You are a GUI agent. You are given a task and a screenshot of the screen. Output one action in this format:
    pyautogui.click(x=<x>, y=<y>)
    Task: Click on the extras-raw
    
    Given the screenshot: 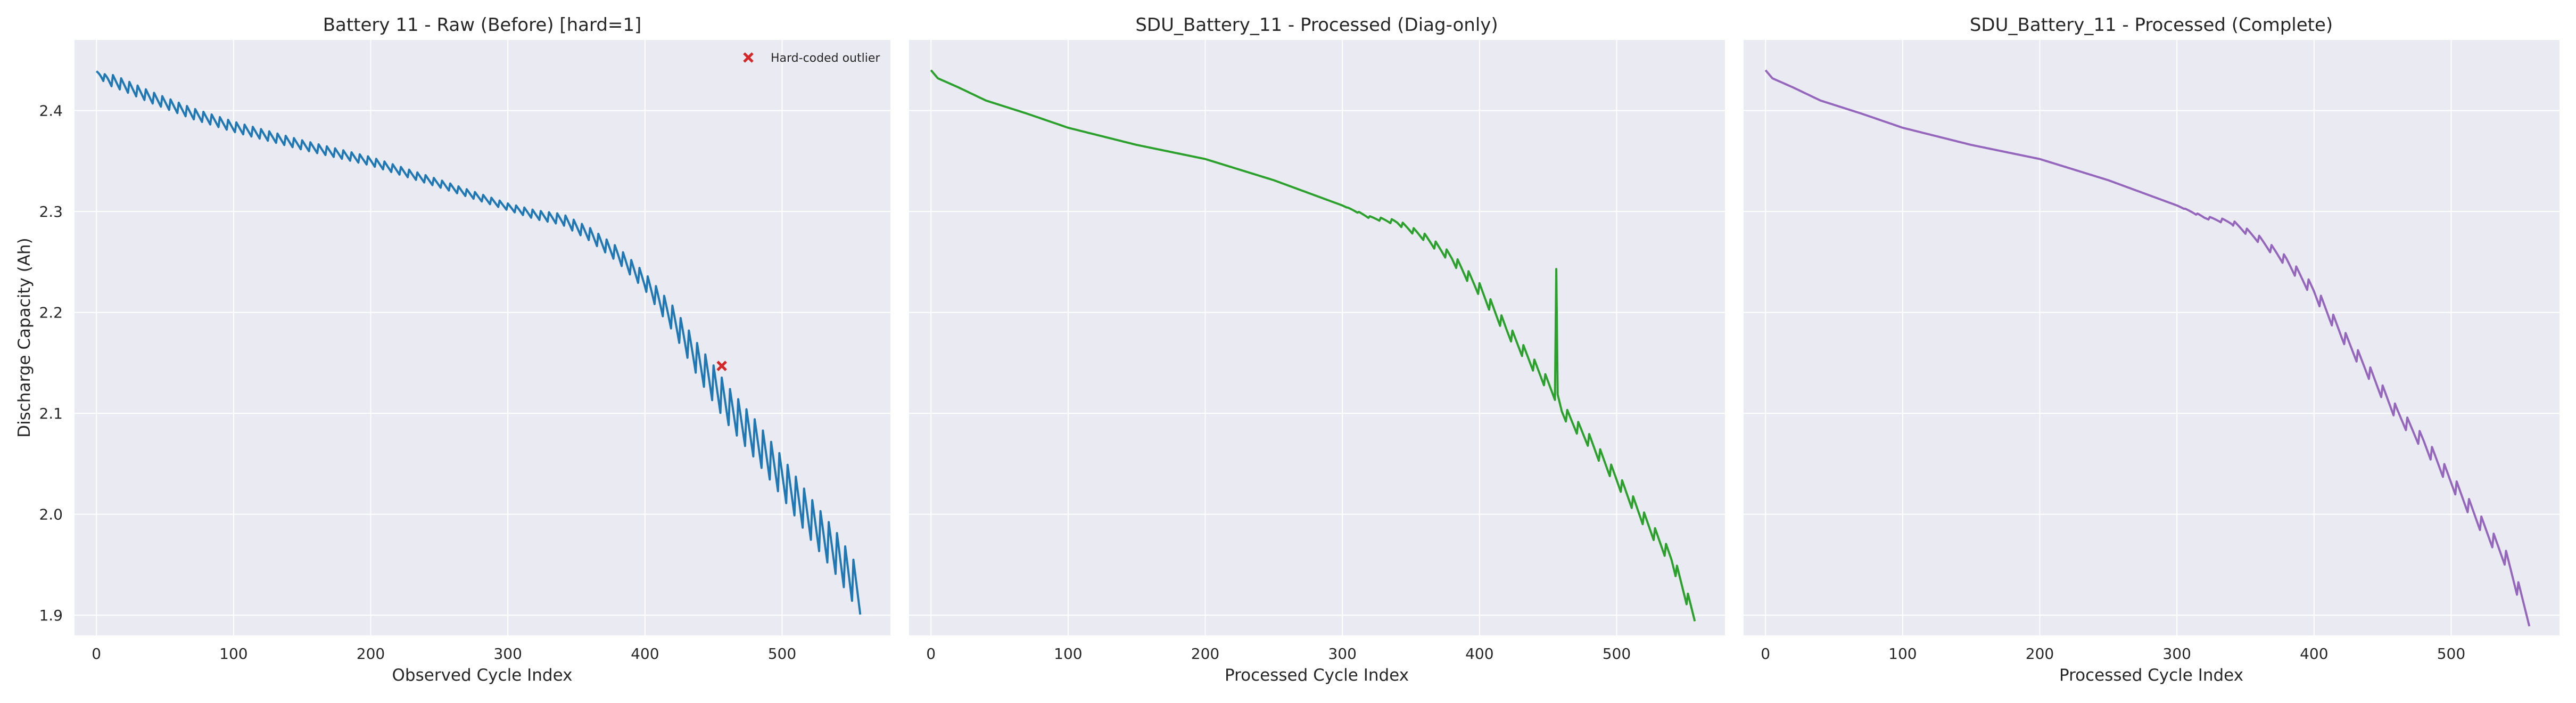 What is the action you would take?
    pyautogui.click(x=721, y=366)
    